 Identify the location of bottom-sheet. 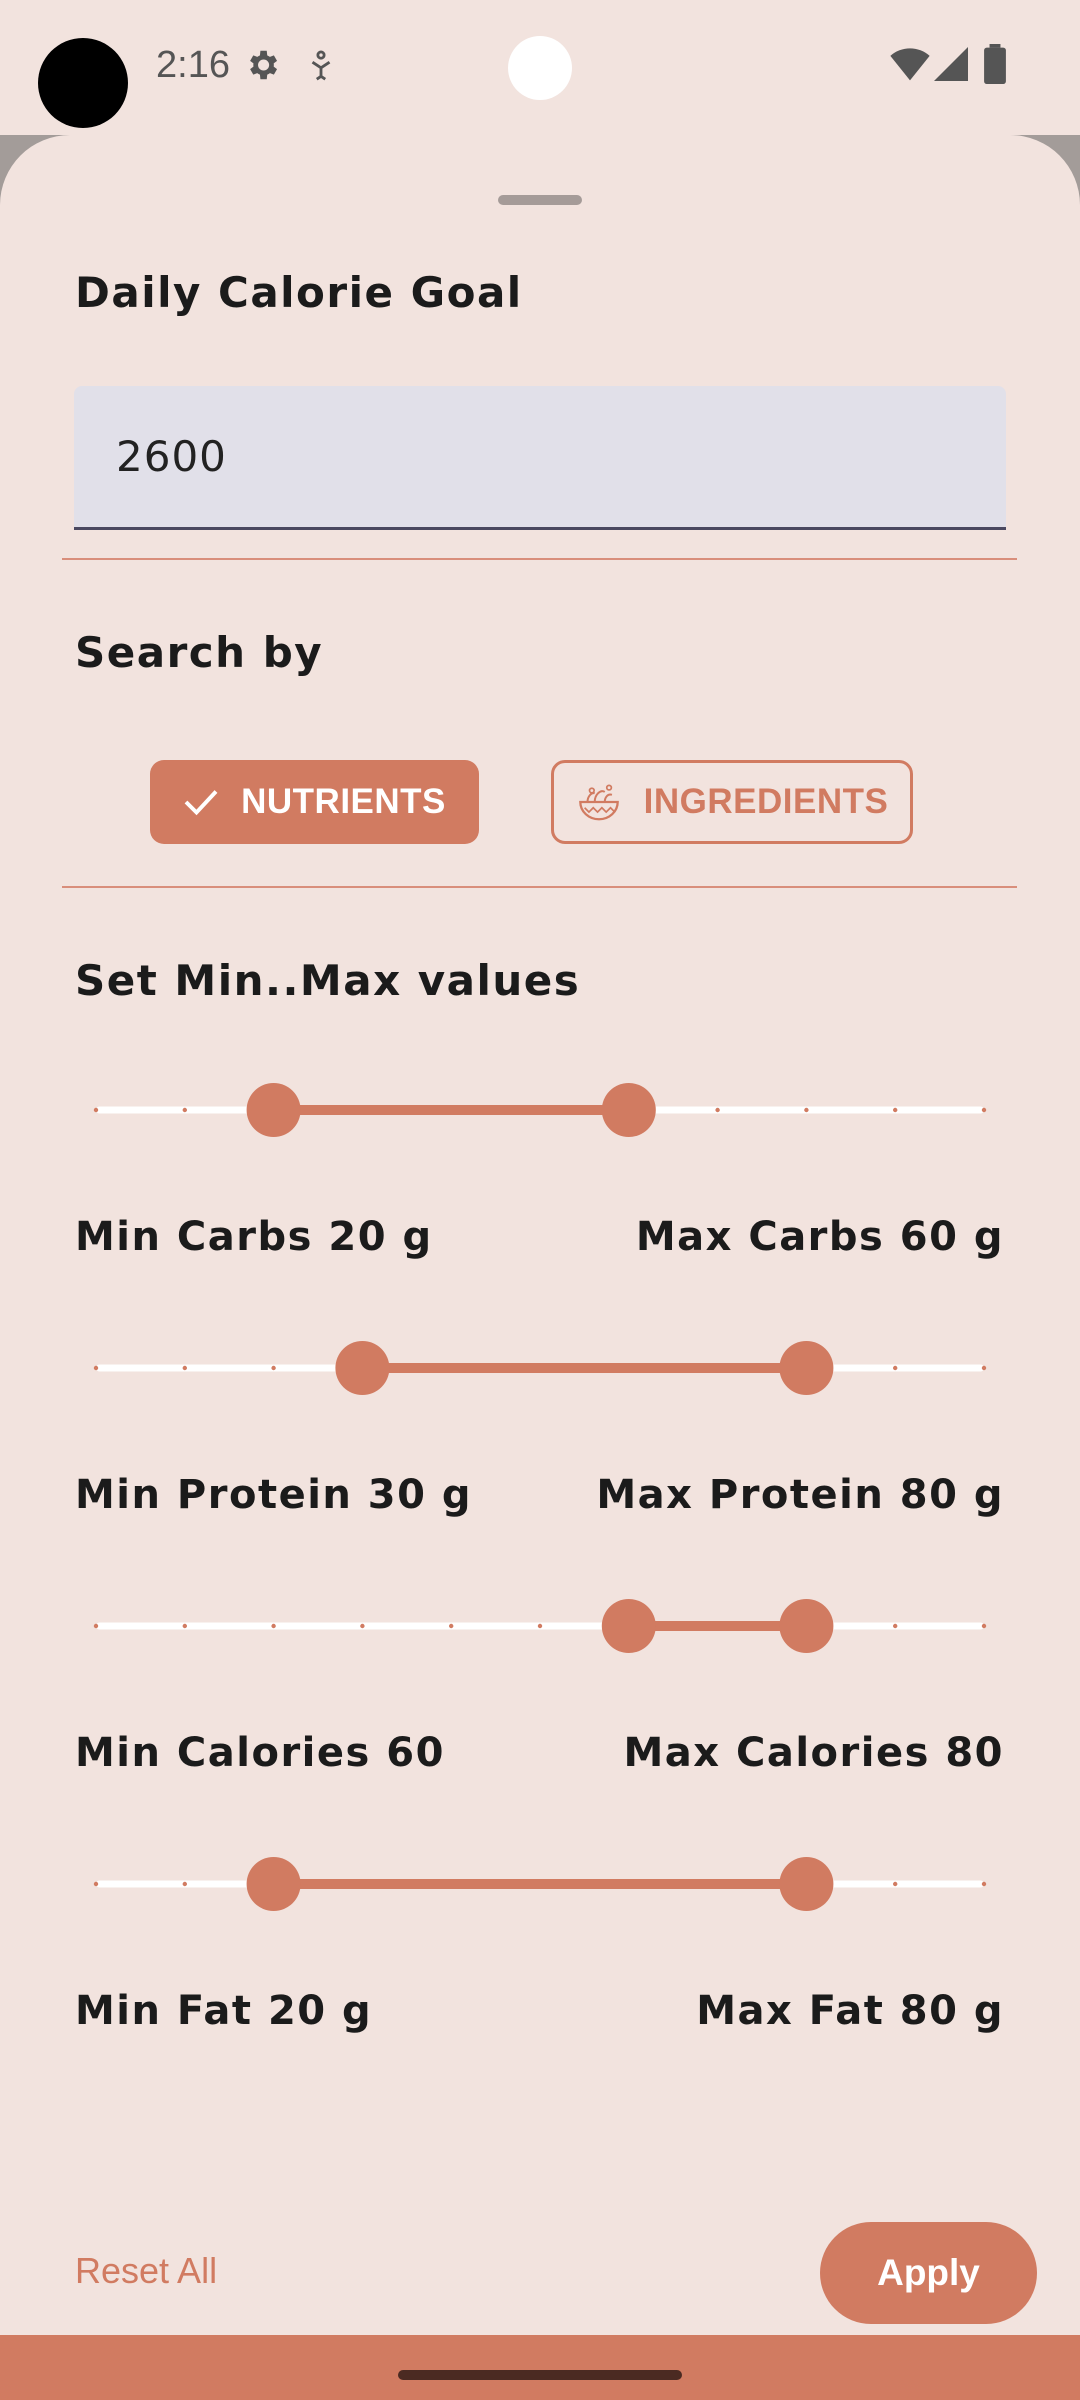
(540, 185).